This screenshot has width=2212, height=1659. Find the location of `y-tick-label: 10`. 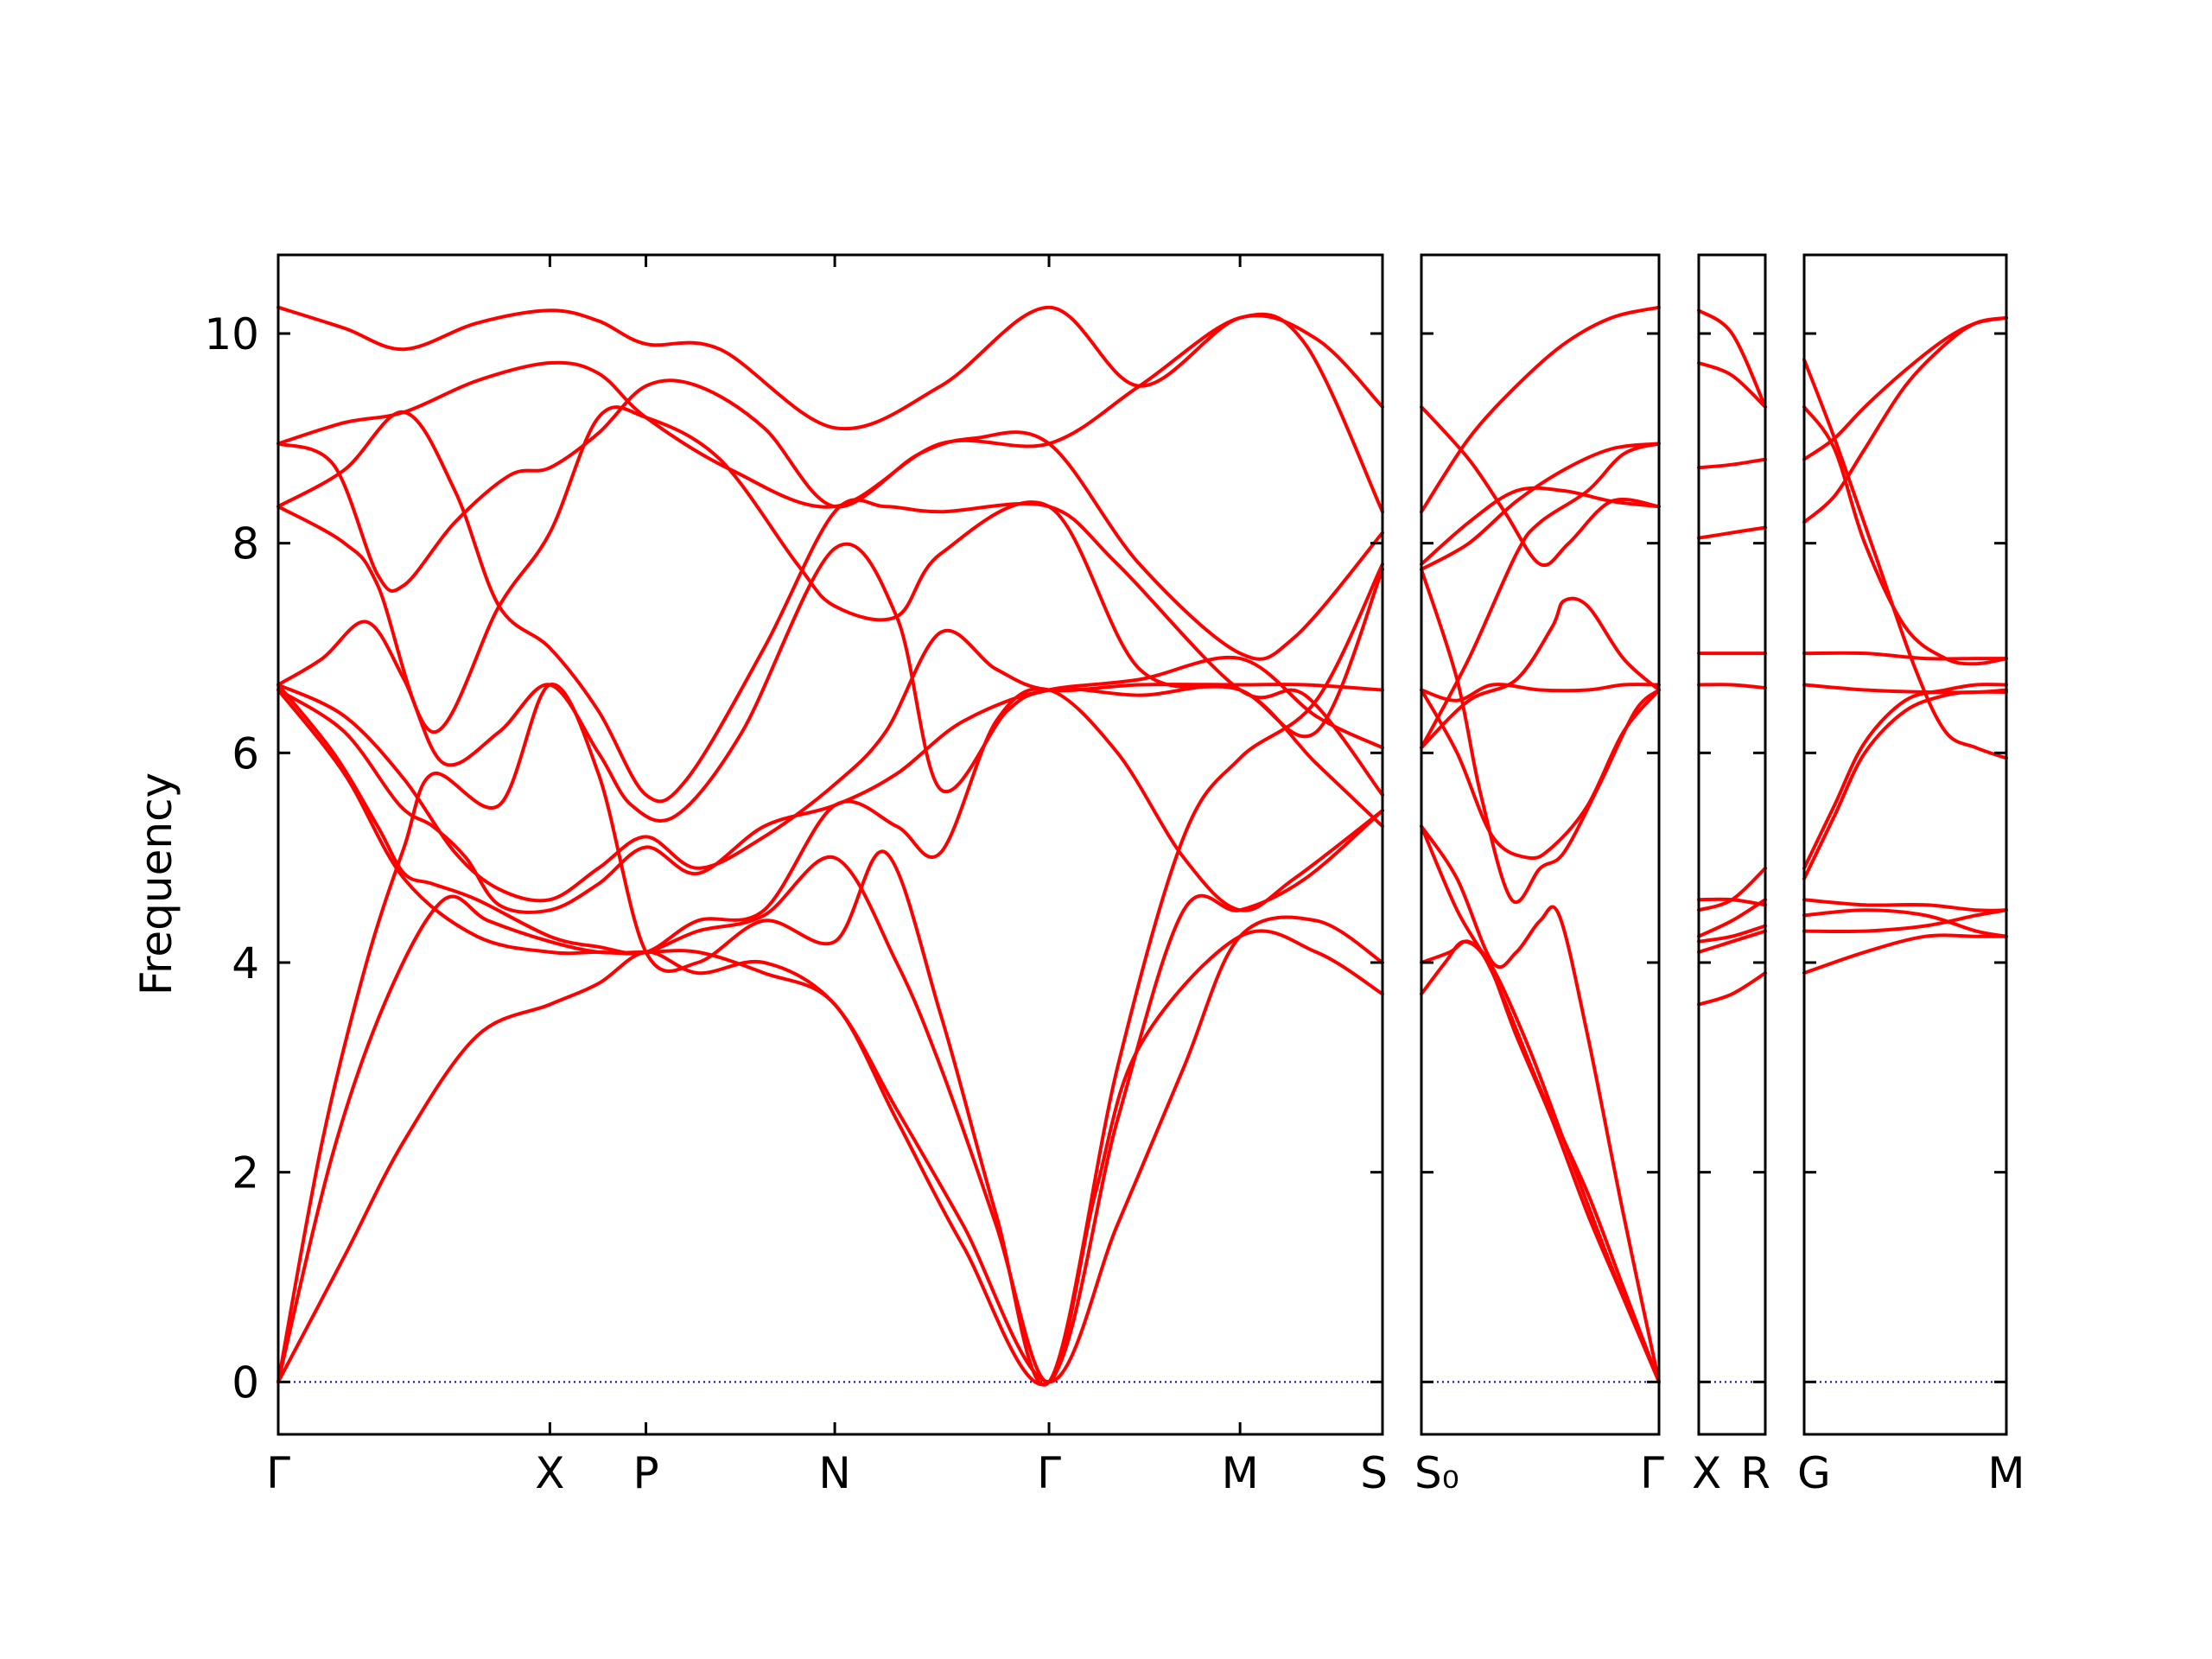

y-tick-label: 10 is located at coordinates (232, 334).